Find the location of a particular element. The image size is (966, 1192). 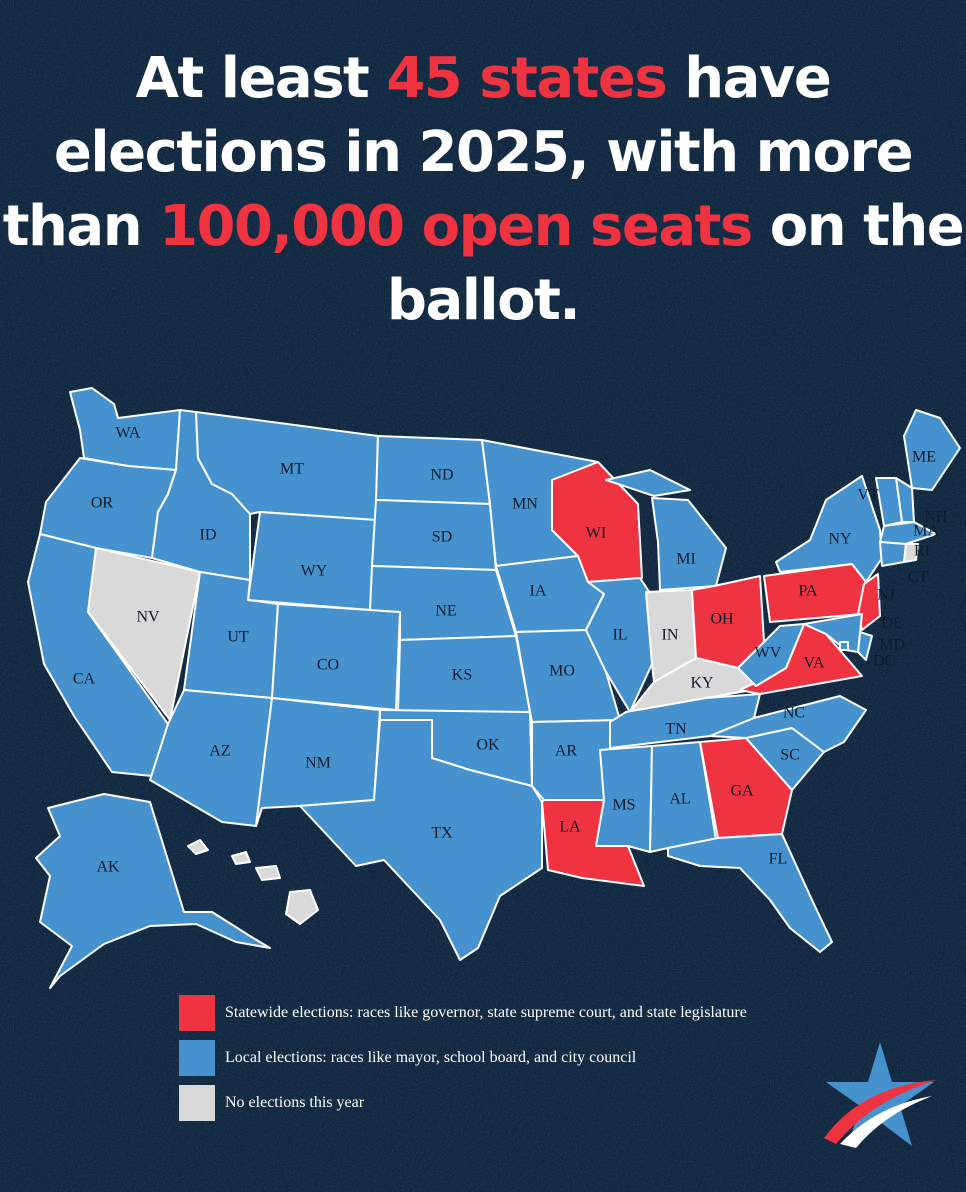

state-label-ok: OK is located at coordinates (488, 745).